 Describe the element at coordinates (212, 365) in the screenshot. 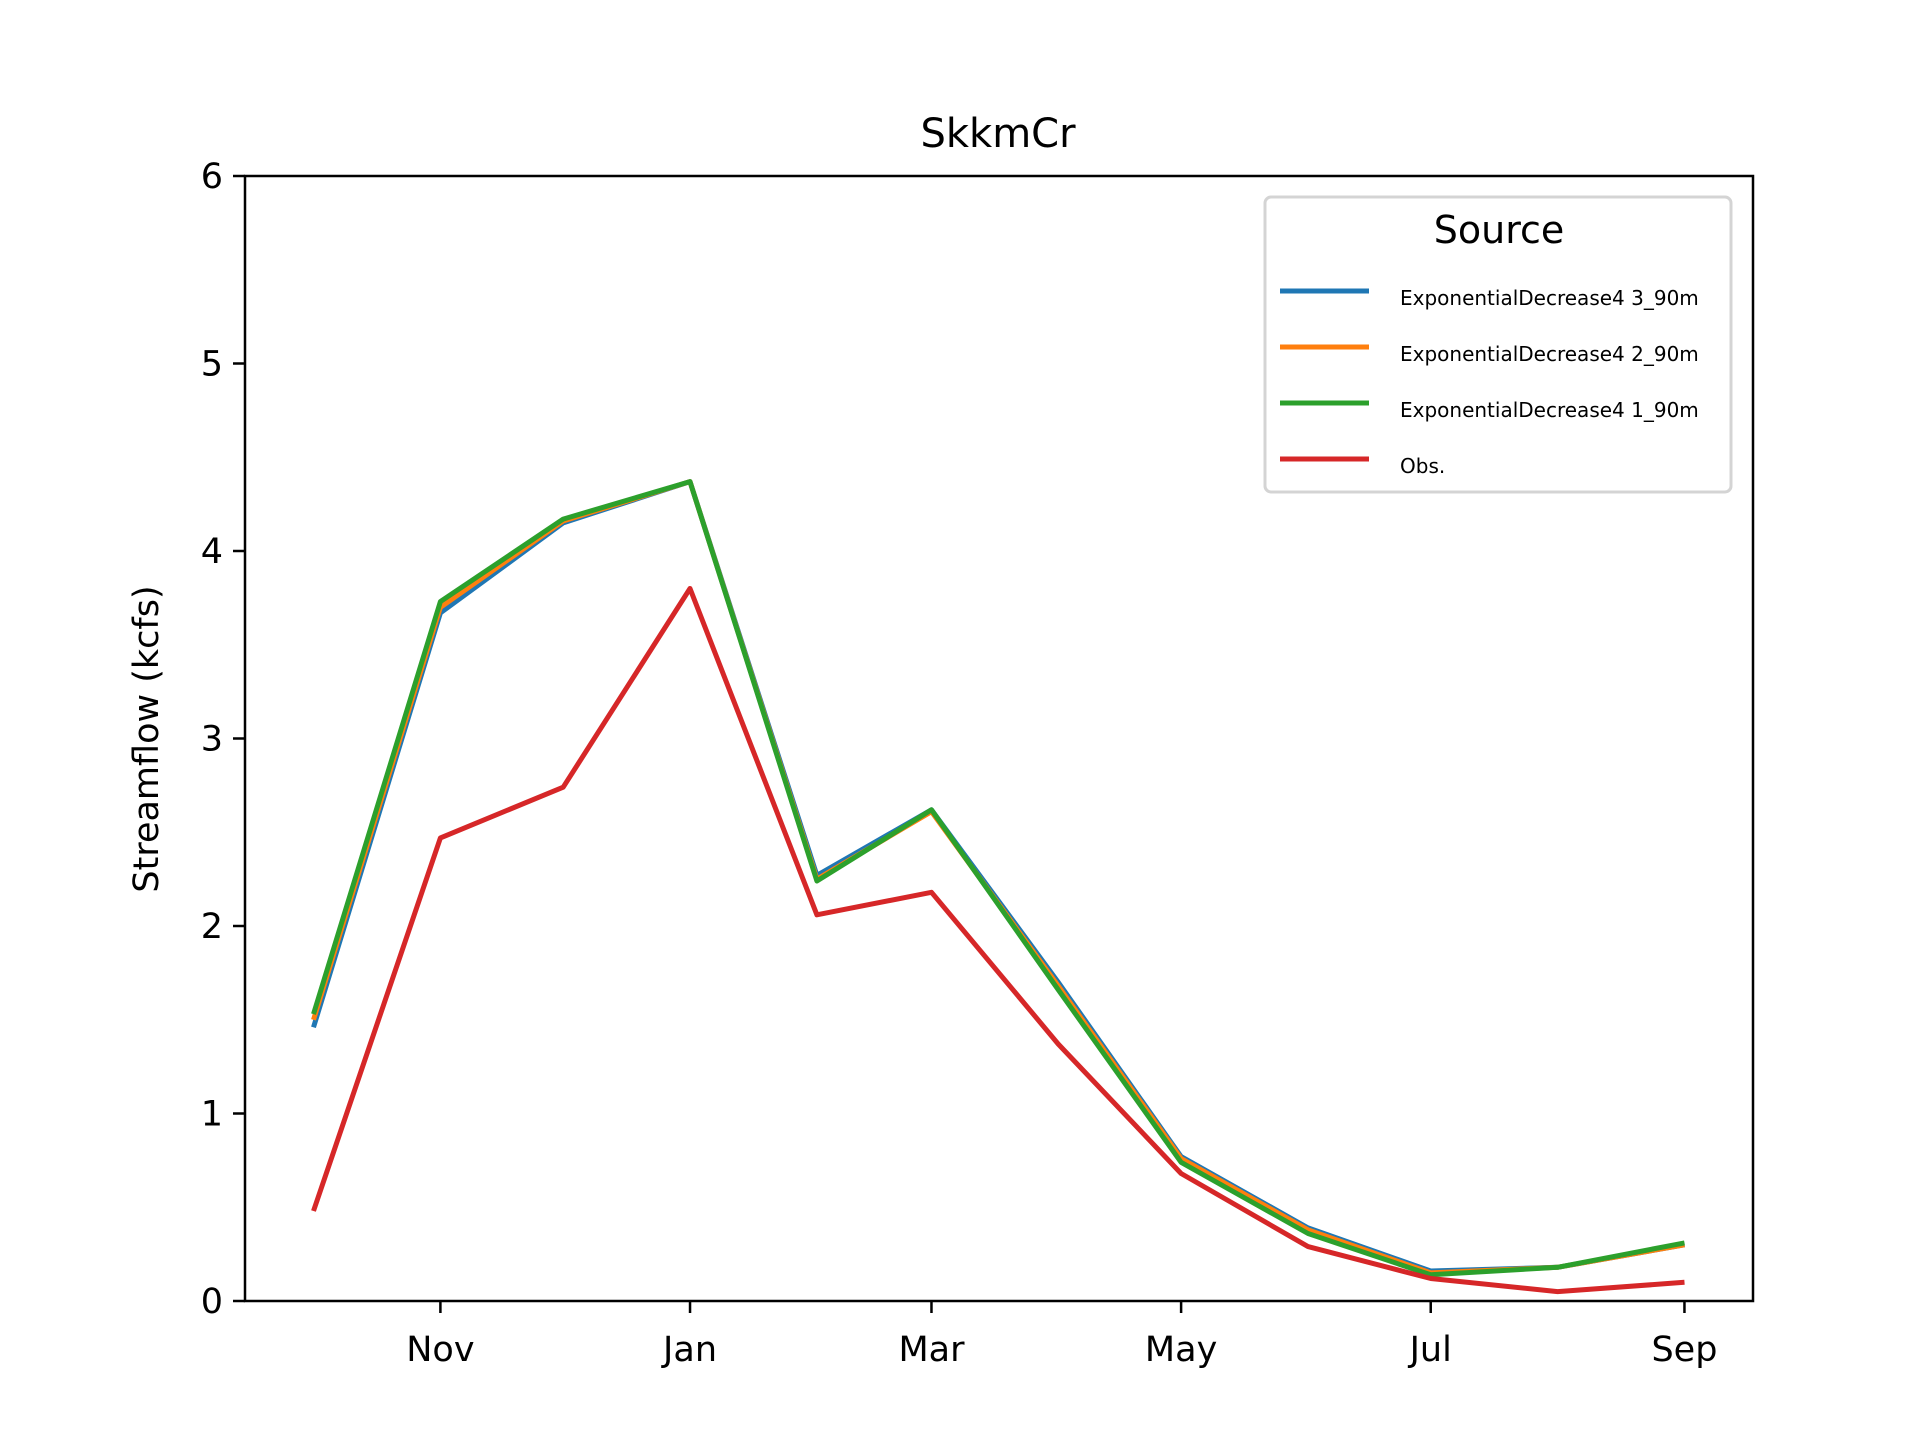

I see `y-tick-label: 5` at that location.